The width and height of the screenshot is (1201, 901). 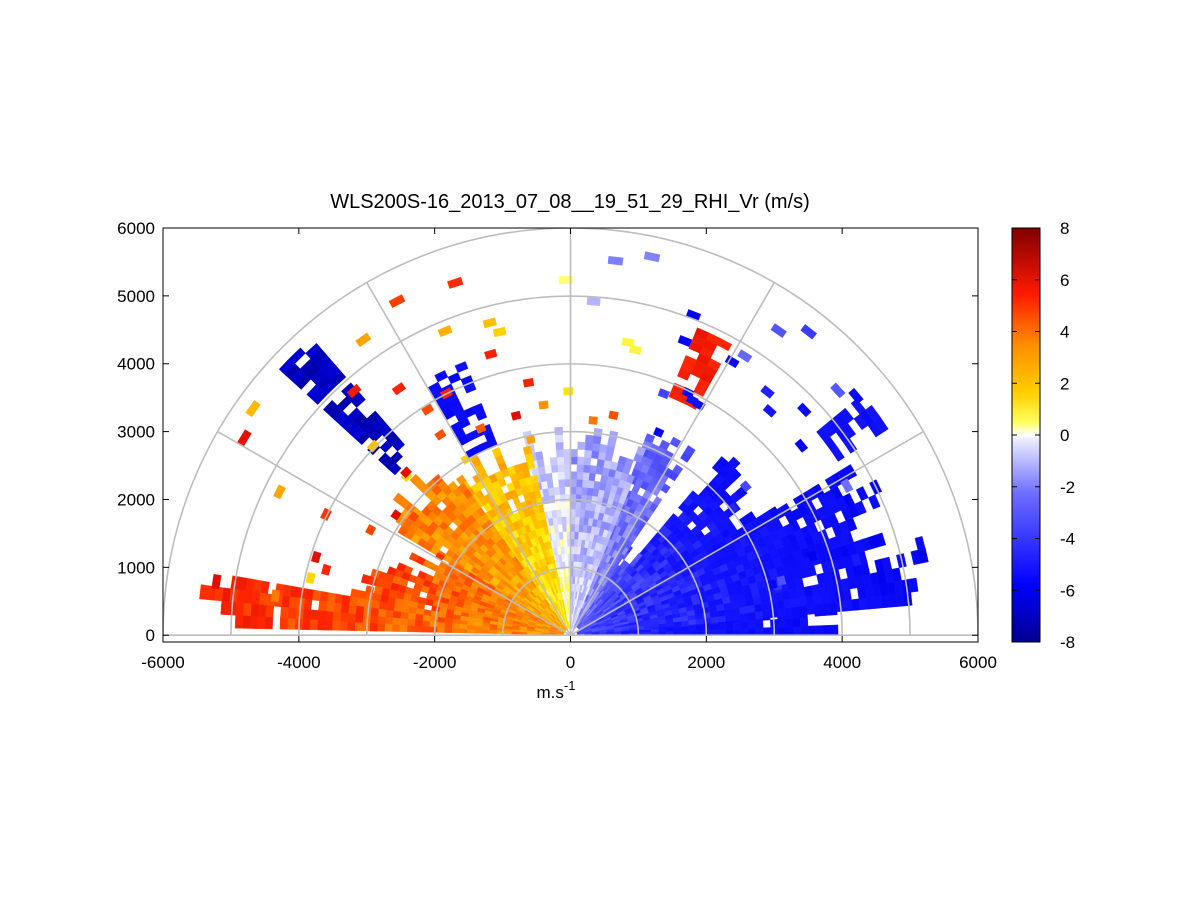 I want to click on colorbar-ticks: 8 6 4 2 0 -2 -4 -6 -8, so click(x=1043, y=435).